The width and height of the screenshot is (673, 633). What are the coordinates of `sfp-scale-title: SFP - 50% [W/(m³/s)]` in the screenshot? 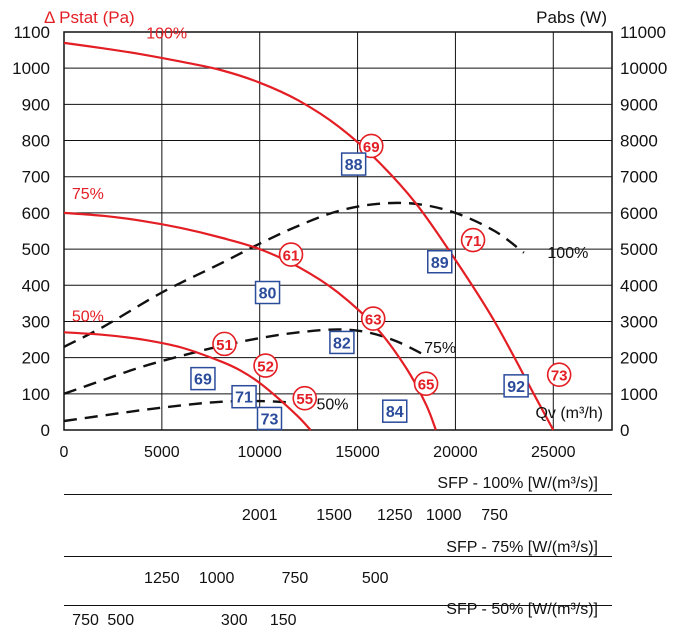 It's located at (522, 609).